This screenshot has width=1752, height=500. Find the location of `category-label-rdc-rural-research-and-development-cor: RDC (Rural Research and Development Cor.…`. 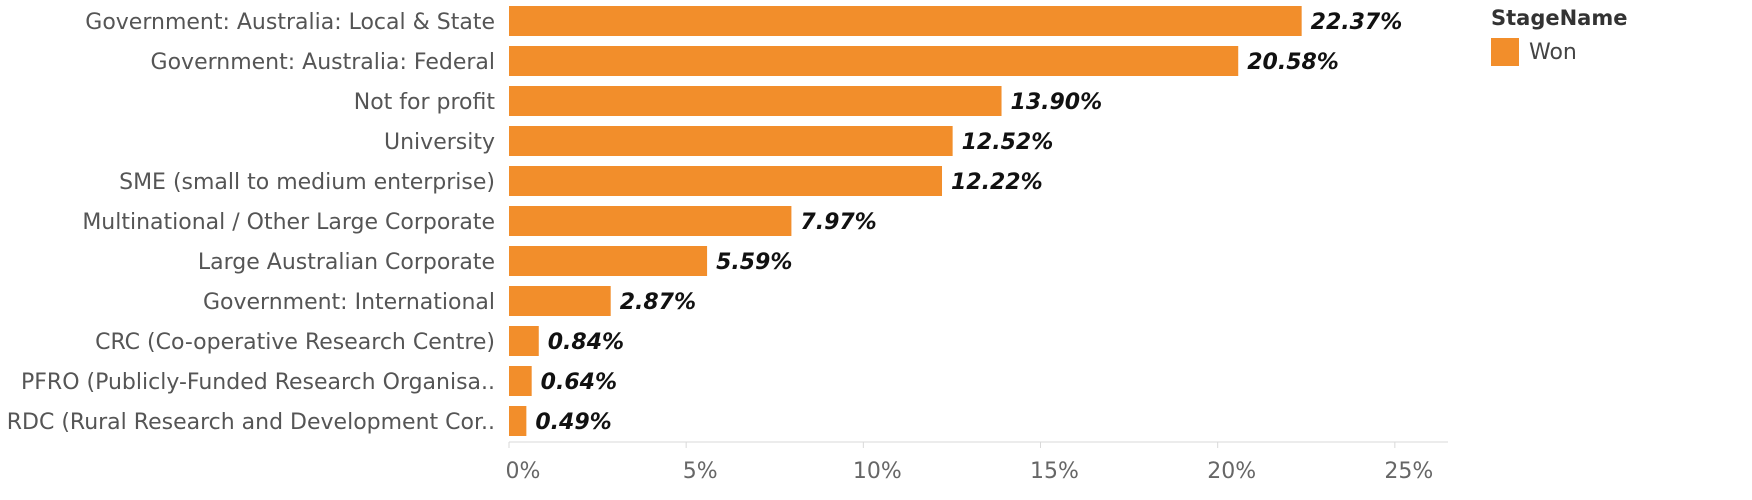

category-label-rdc-rural-research-and-development-cor: RDC (Rural Research and Development Cor.… is located at coordinates (251, 422).